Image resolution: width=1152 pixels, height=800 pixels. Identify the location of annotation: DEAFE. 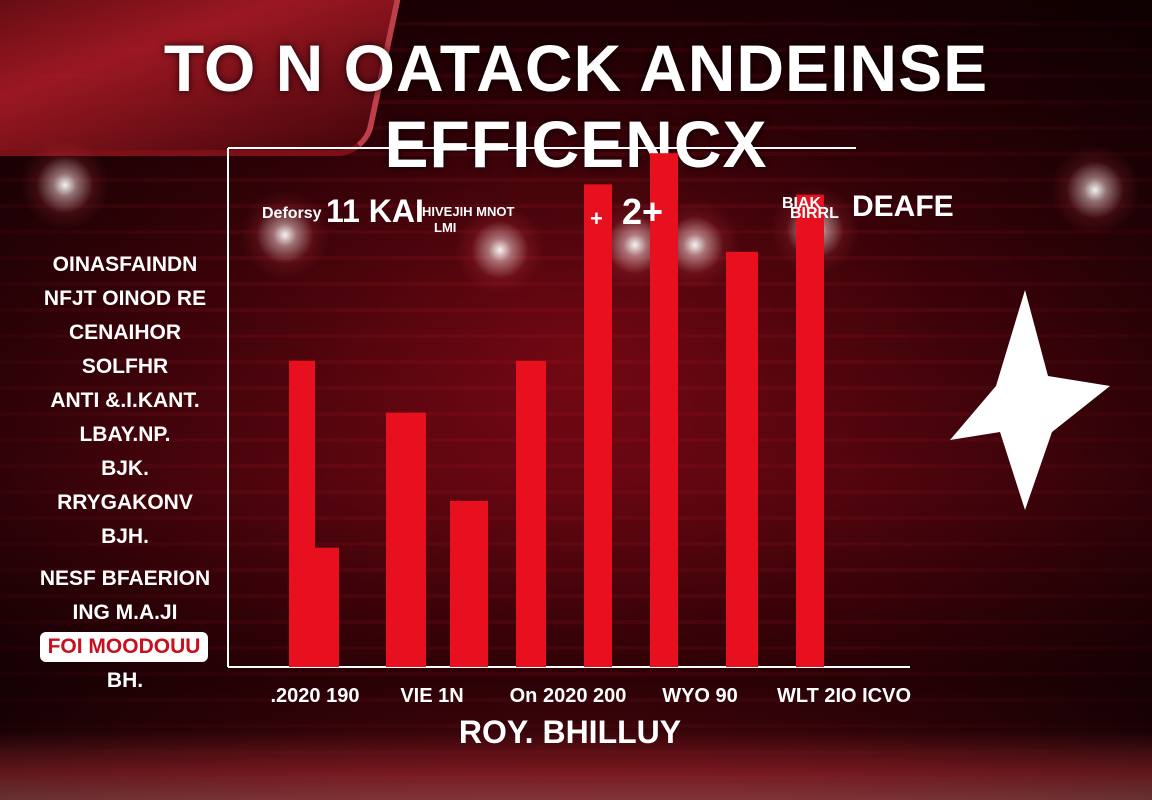
(903, 206).